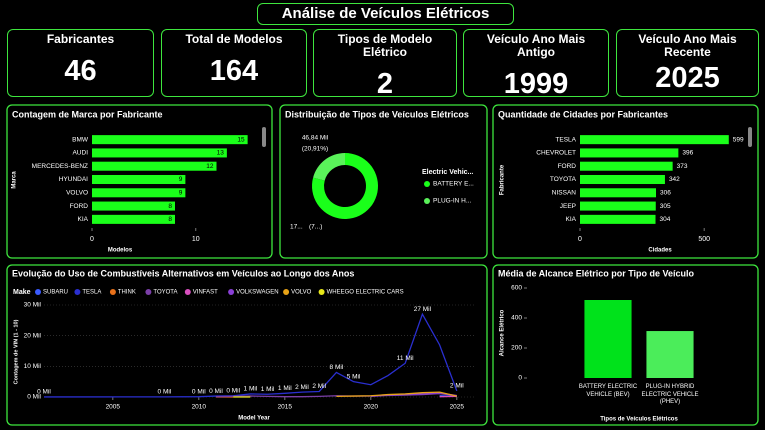 The width and height of the screenshot is (765, 430). What do you see at coordinates (127, 293) in the screenshot?
I see `legend-label: THINK` at bounding box center [127, 293].